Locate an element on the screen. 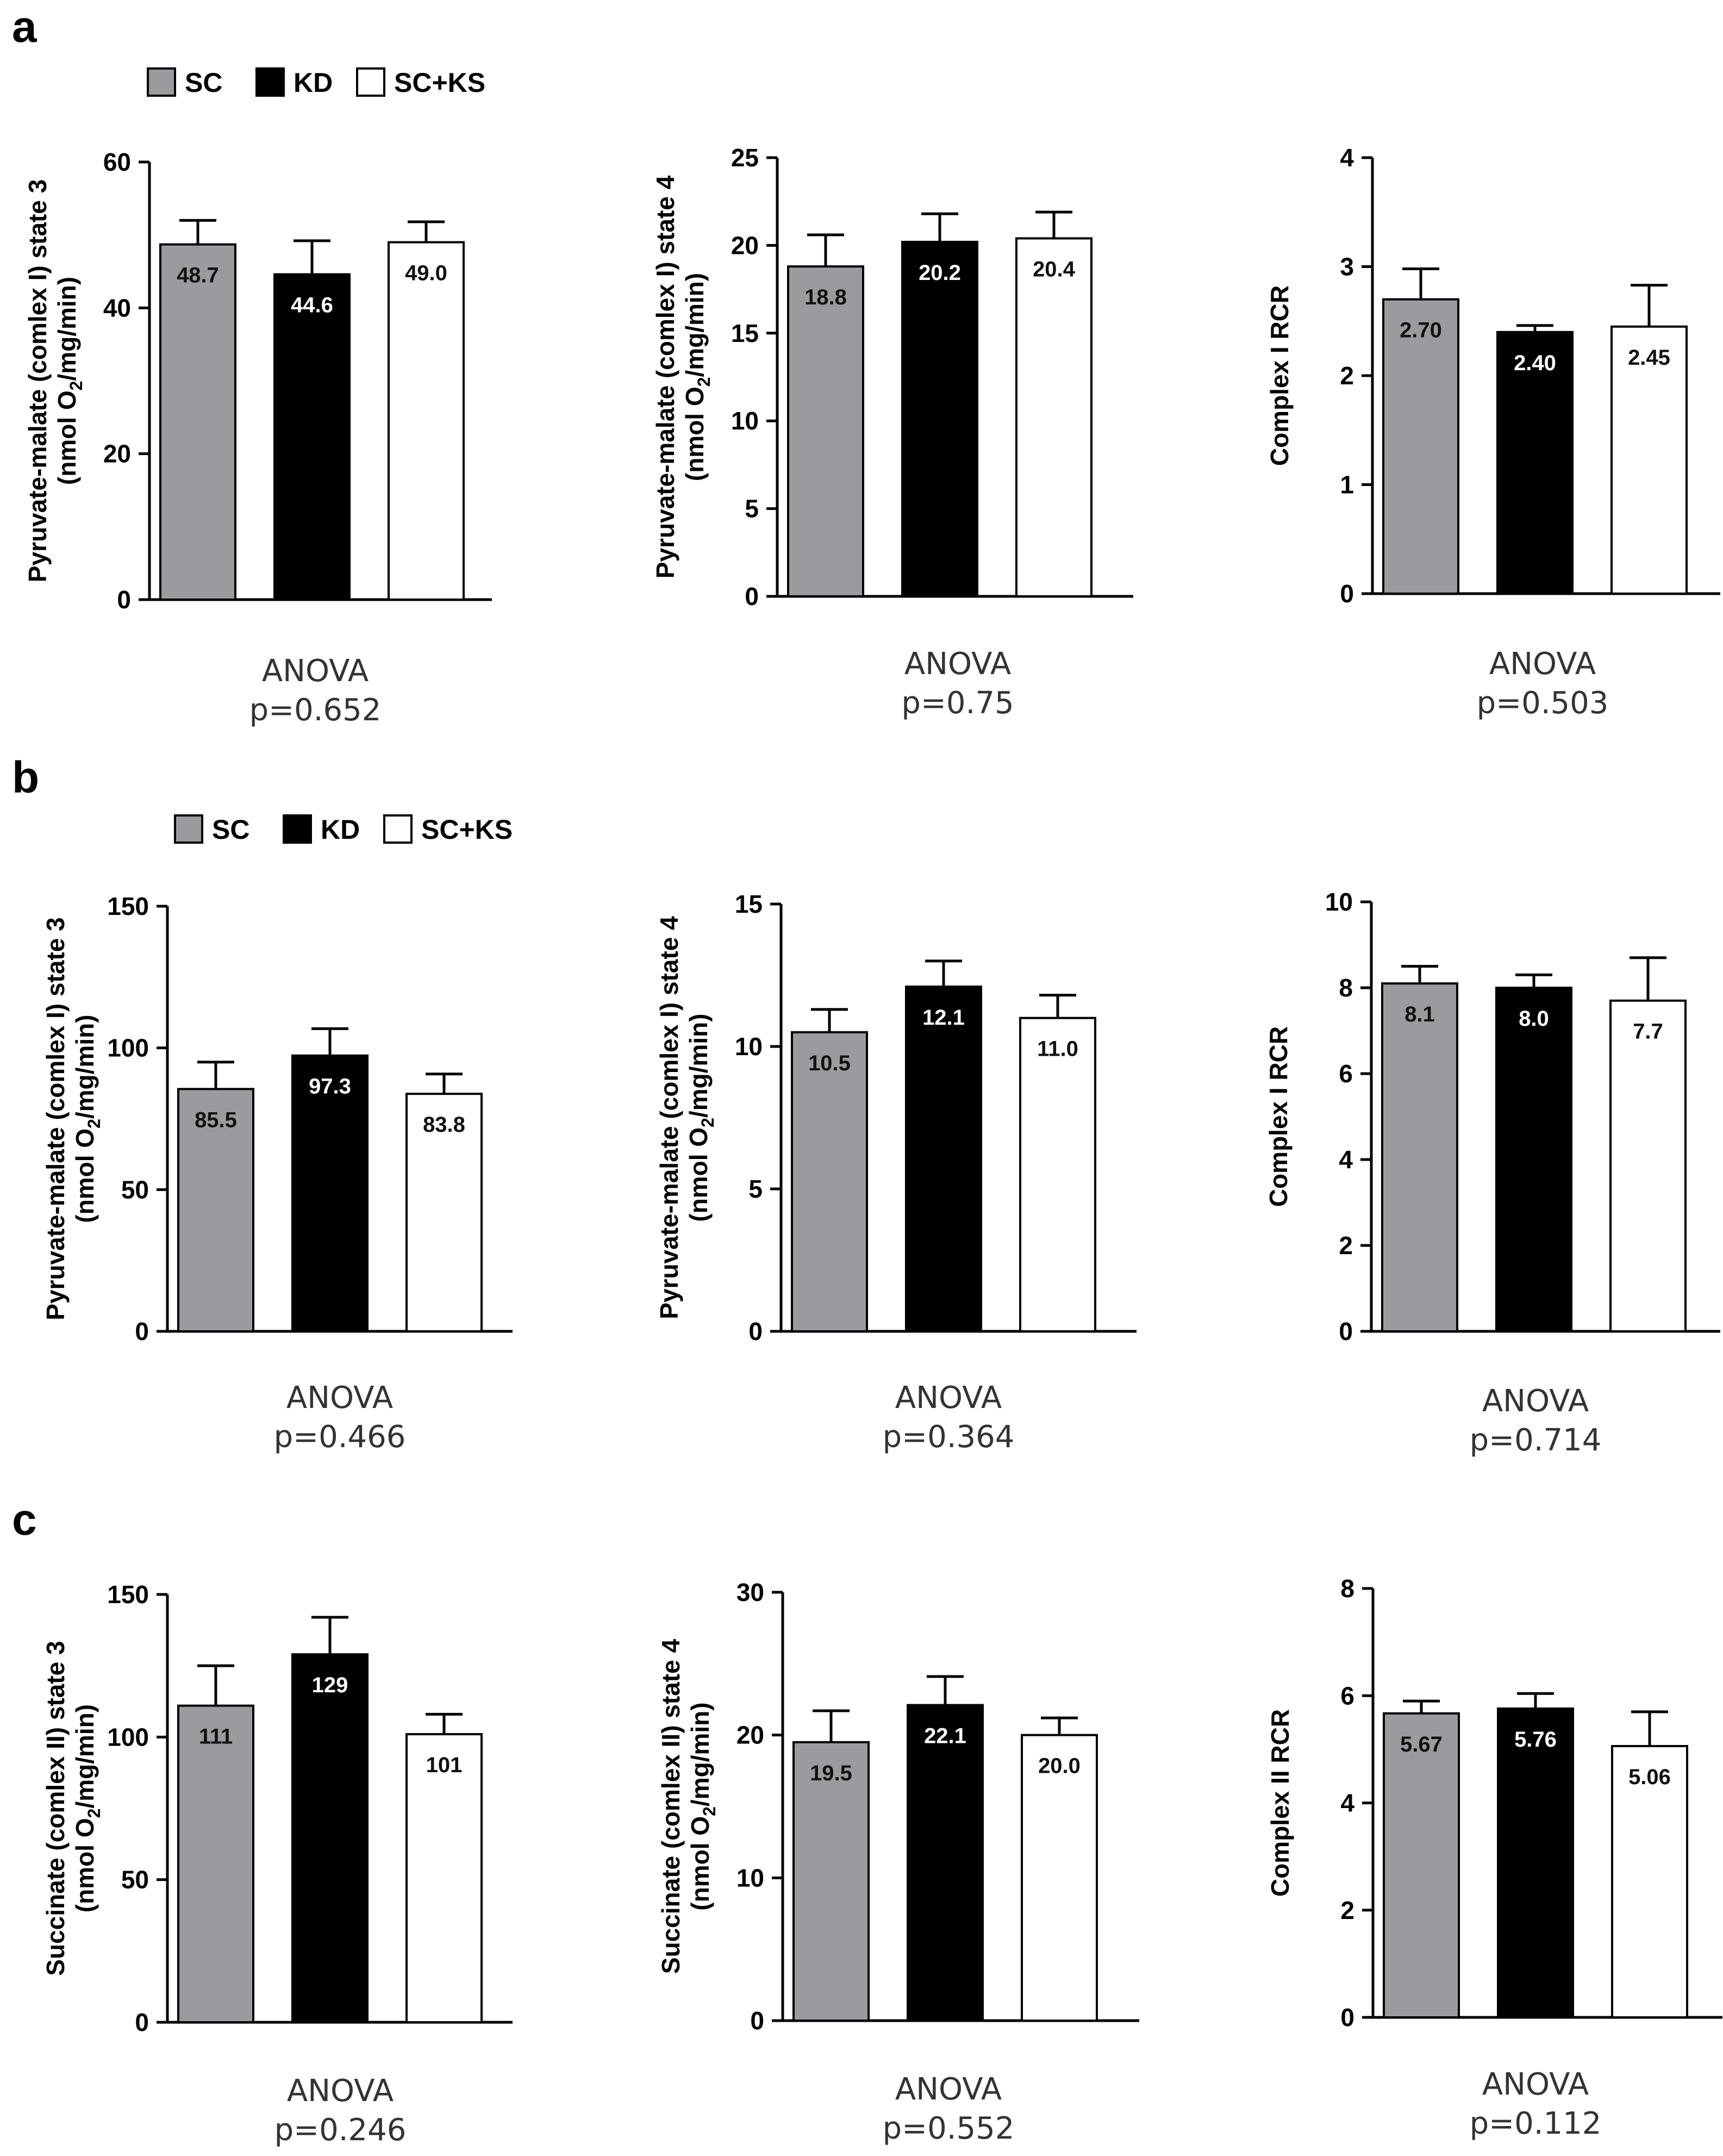 The image size is (1723, 2156). anova-p-value: p=0.364 is located at coordinates (949, 1437).